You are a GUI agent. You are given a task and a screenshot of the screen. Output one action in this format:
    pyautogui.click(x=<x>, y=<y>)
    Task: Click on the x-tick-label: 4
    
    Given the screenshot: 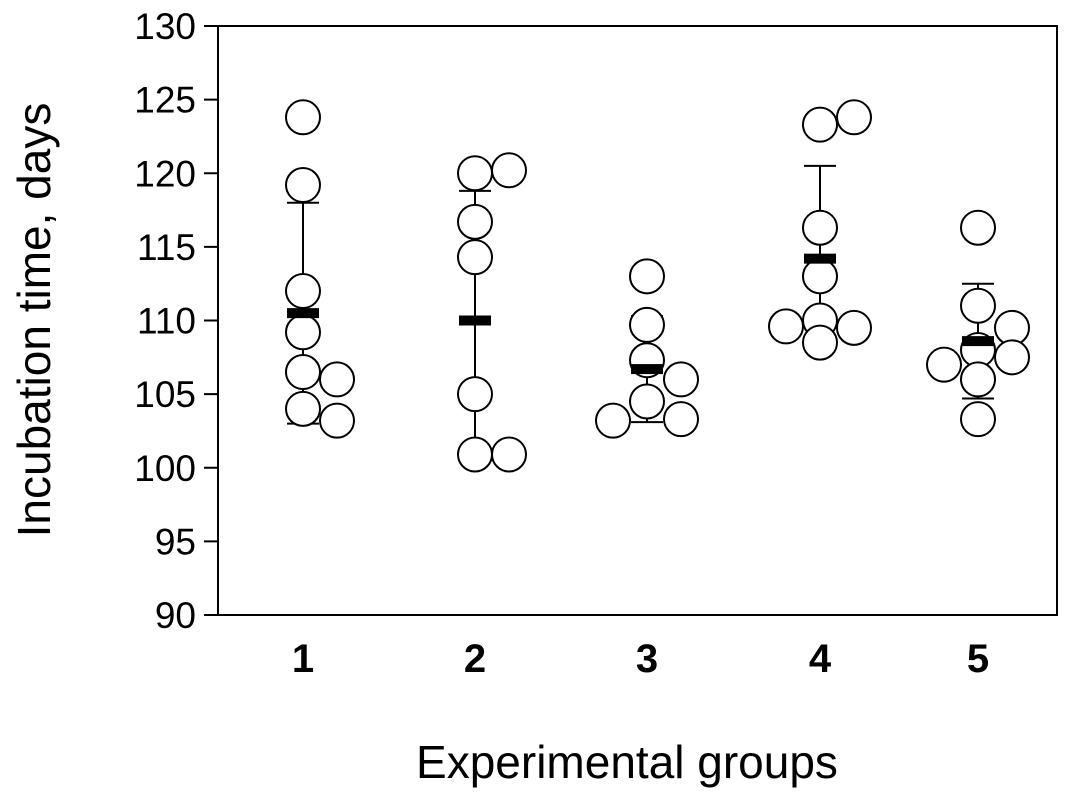 What is the action you would take?
    pyautogui.click(x=820, y=659)
    